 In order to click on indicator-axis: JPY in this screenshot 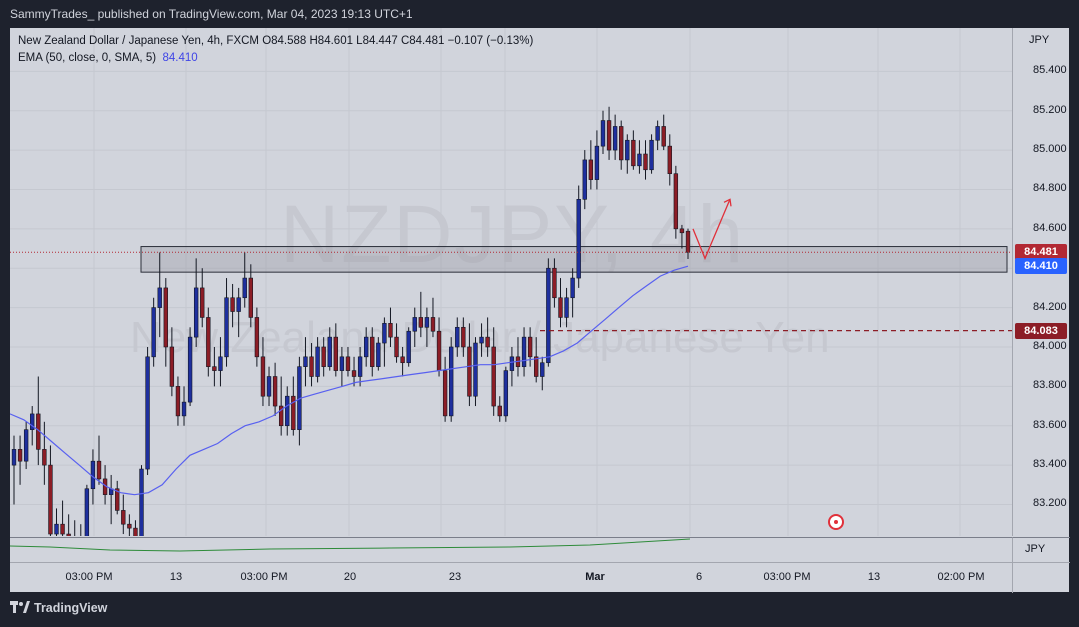, I will do `click(1041, 549)`.